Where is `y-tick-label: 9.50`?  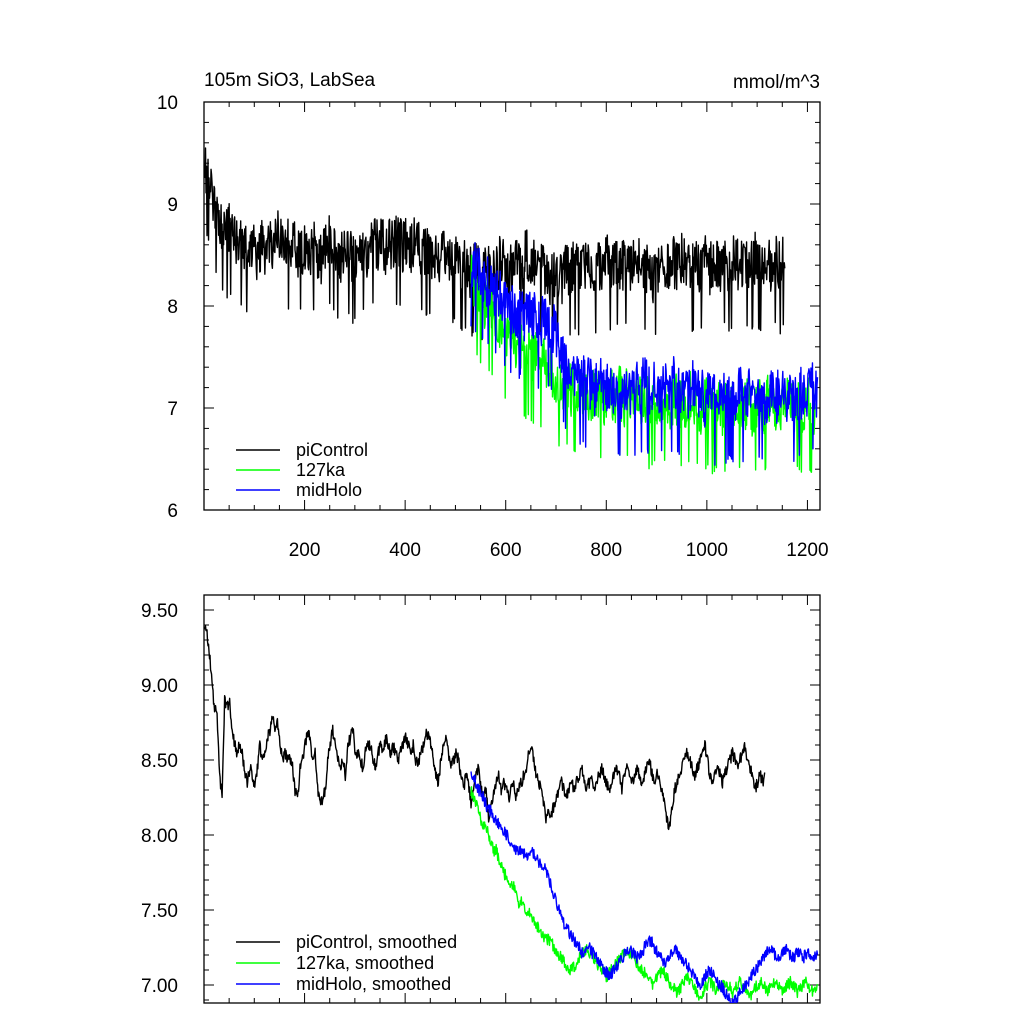 y-tick-label: 9.50 is located at coordinates (159, 611).